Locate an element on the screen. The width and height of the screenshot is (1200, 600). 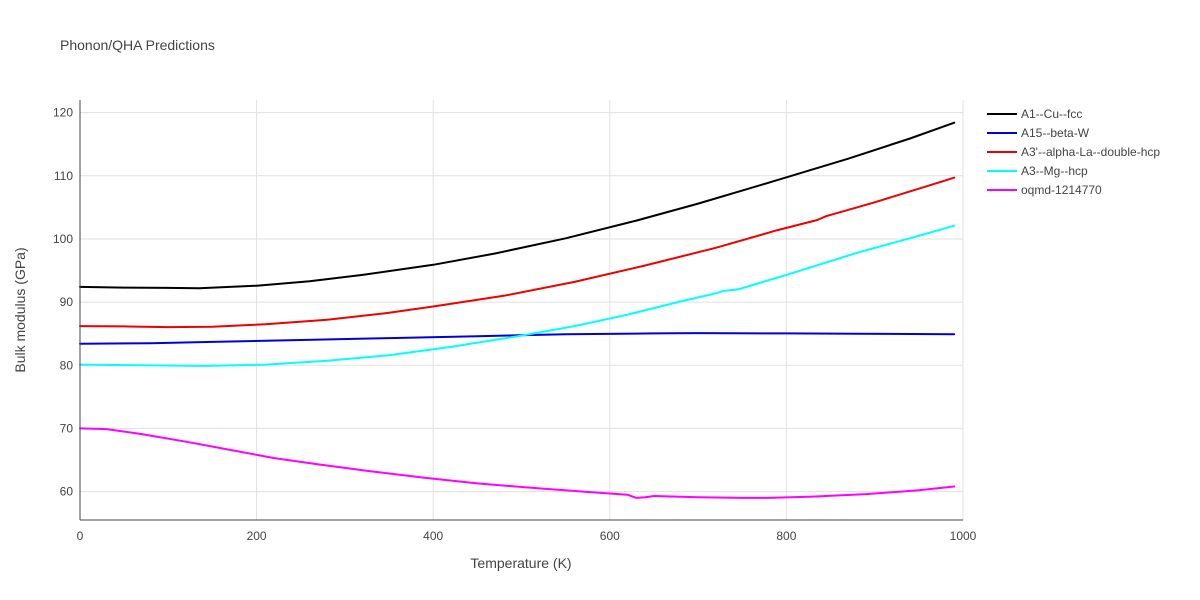
y-tick-label: 120 is located at coordinates (63, 113).